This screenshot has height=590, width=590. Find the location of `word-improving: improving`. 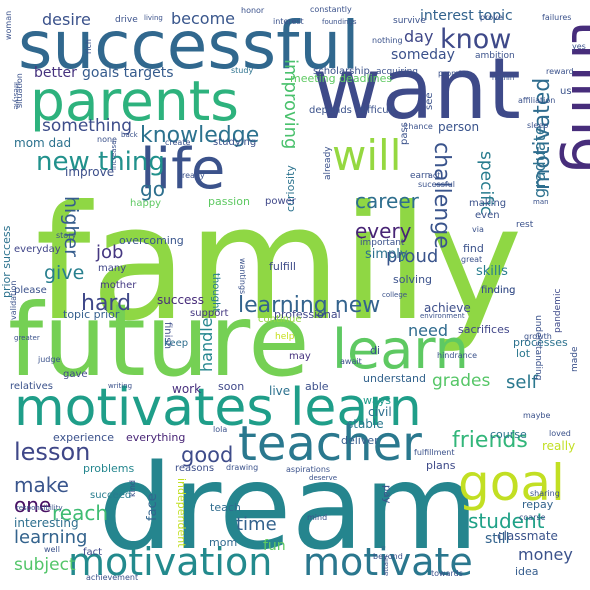

word-improving: improving is located at coordinates (290, 104).